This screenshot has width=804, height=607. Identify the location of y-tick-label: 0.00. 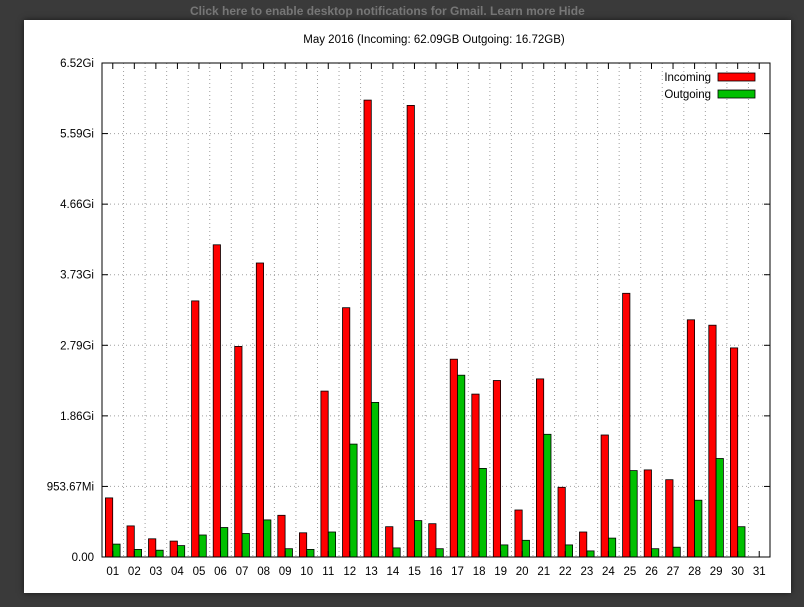
(83, 558).